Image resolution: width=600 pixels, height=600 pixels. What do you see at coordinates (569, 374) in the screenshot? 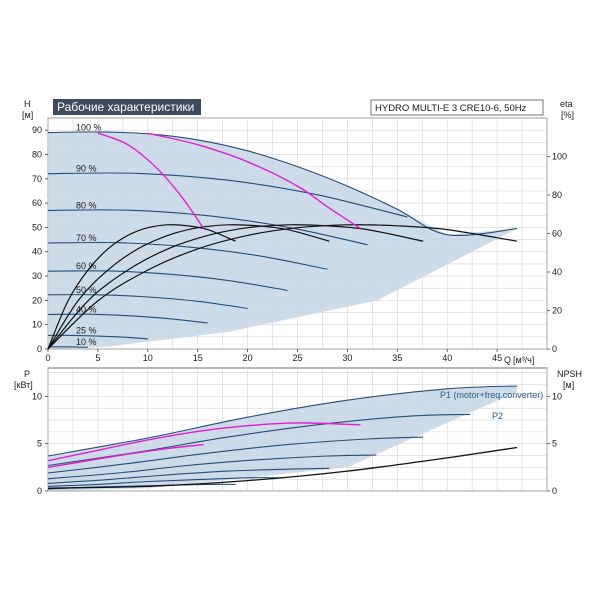
I see `npsh-axis-label: NPSH` at bounding box center [569, 374].